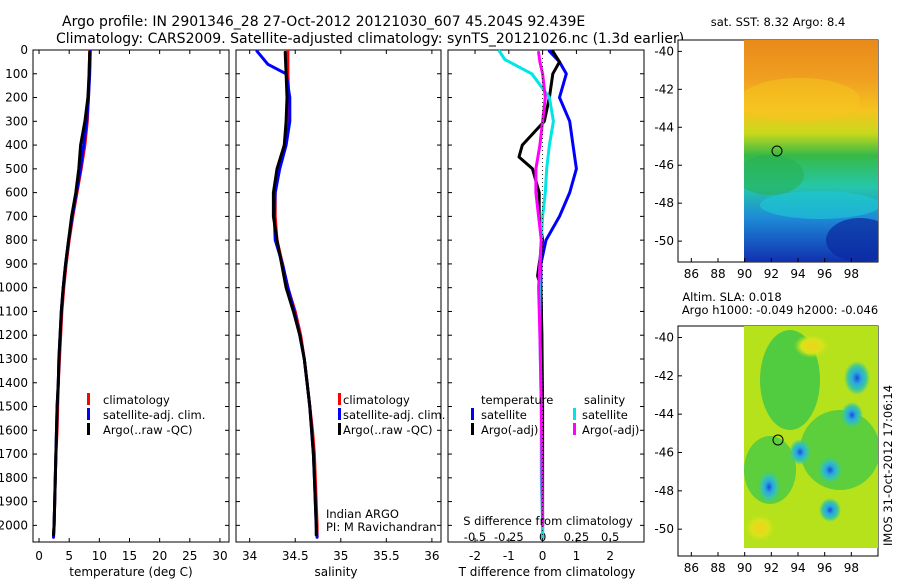 The width and height of the screenshot is (900, 585). Describe the element at coordinates (780, 310) in the screenshot. I see `sla-map-title-2: Argo h1000: -0.049 h2000: -0.046` at that location.